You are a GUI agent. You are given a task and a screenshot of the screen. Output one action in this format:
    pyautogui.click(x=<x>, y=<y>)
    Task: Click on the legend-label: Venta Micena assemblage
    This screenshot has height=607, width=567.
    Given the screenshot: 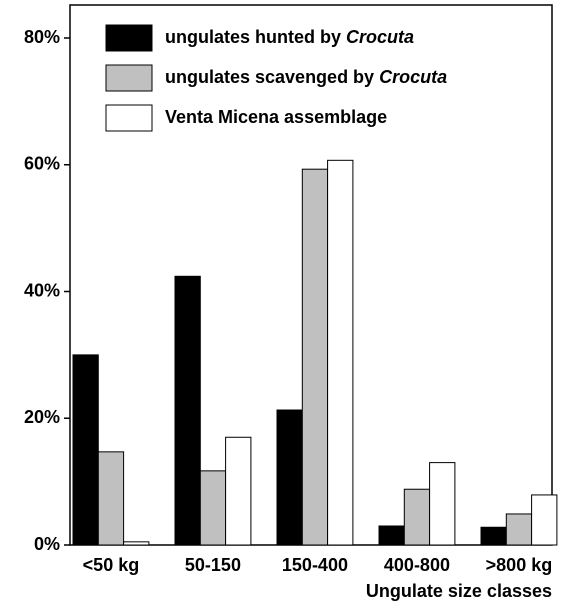 What is the action you would take?
    pyautogui.click(x=276, y=117)
    